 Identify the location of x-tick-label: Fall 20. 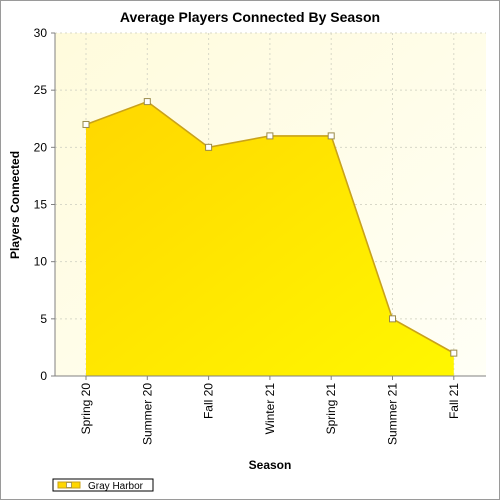
(209, 401).